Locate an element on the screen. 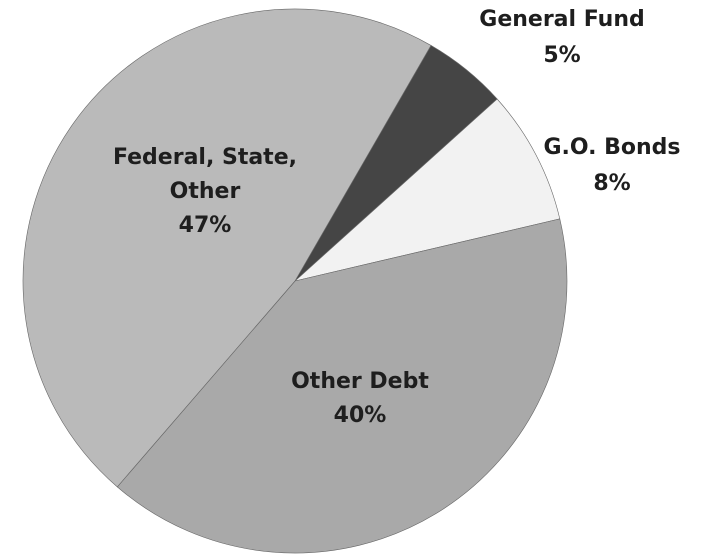  slice-label: G.O. Bonds is located at coordinates (611, 147).